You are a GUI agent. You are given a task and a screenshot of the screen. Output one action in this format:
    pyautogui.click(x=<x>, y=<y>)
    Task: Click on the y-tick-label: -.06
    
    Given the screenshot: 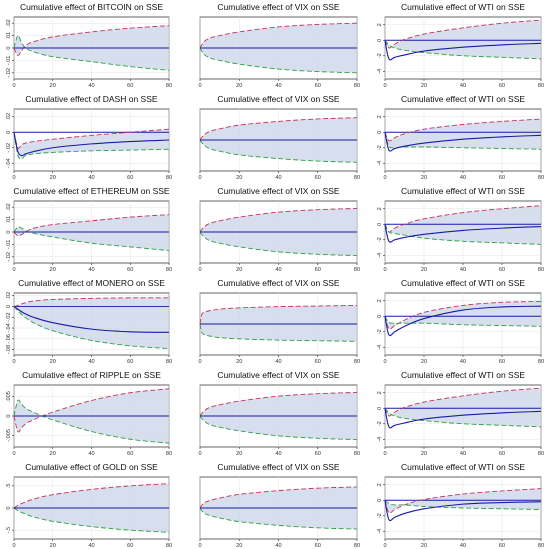 What is the action you would take?
    pyautogui.click(x=9, y=339)
    